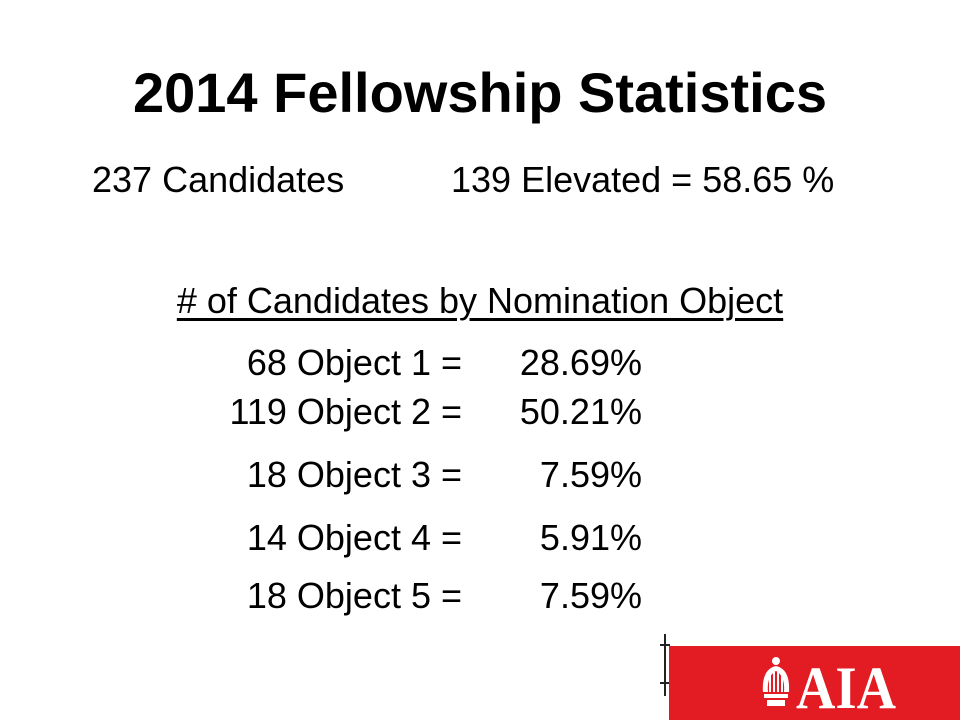  I want to click on stat-percent: 50.21%, so click(580, 411).